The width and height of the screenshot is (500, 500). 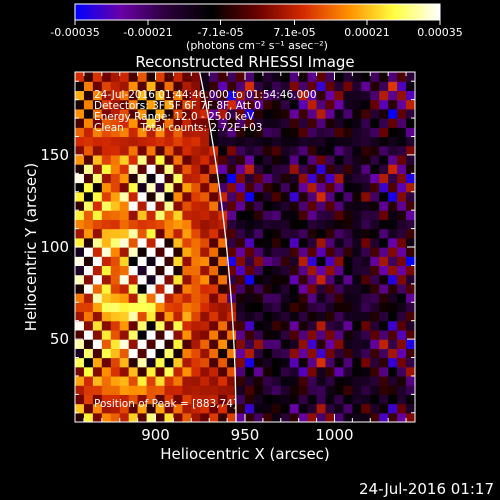 I want to click on footer-date: 24-Jul-2016 01:17, so click(x=426, y=489).